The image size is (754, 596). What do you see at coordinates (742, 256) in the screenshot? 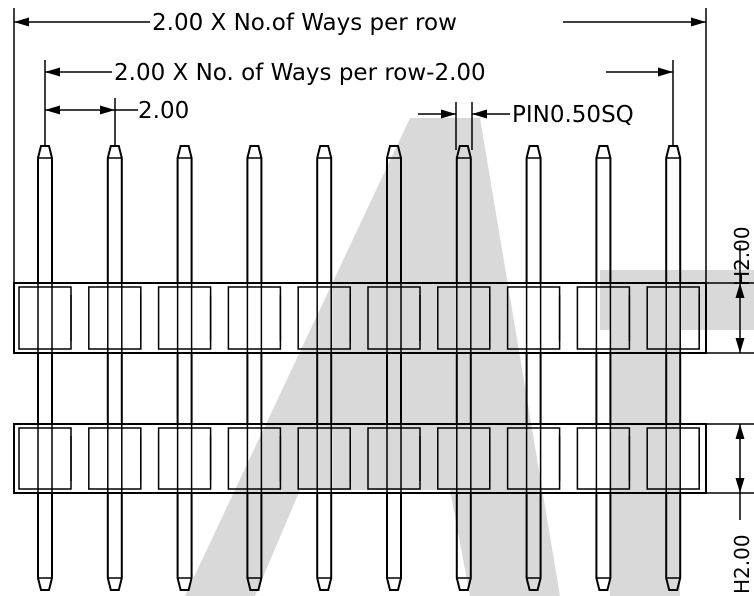
I see `upper-height-label: H2.00` at bounding box center [742, 256].